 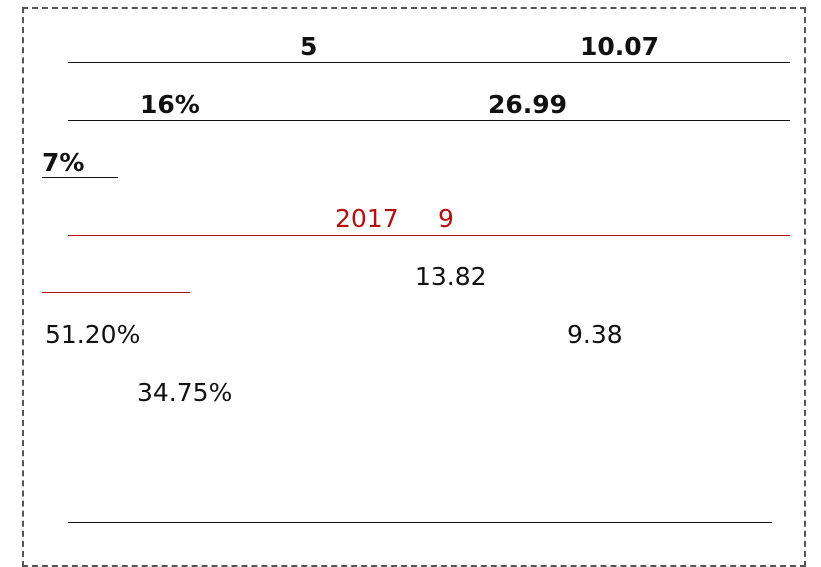 I want to click on cell: 34.75%, so click(x=185, y=392).